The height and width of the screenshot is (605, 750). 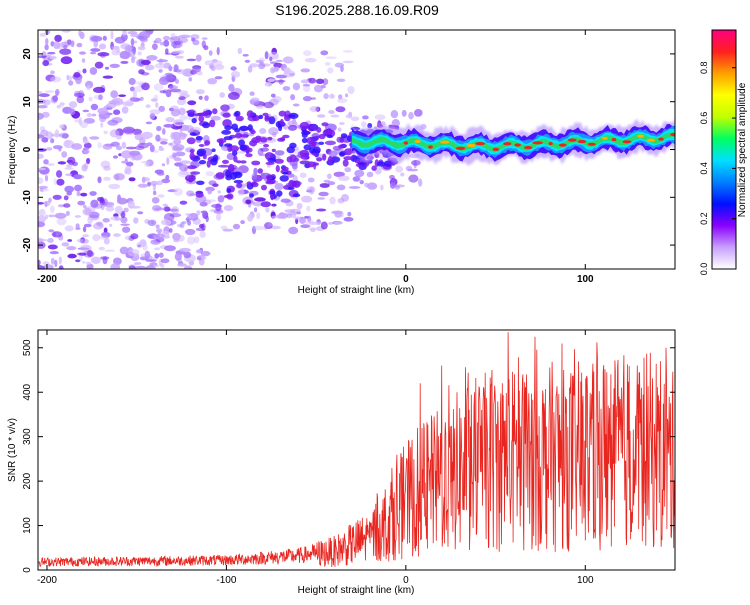 What do you see at coordinates (356, 590) in the screenshot?
I see `snr-xlabel: Height of straight line (km)` at bounding box center [356, 590].